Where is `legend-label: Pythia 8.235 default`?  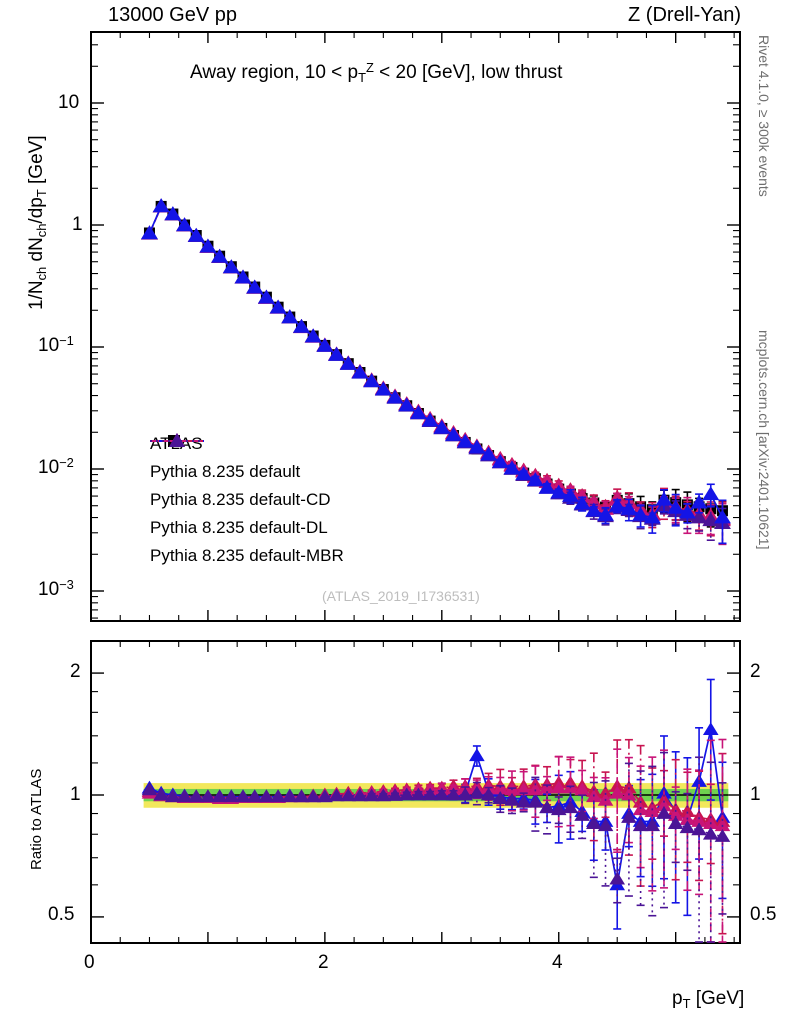 legend-label: Pythia 8.235 default is located at coordinates (225, 471).